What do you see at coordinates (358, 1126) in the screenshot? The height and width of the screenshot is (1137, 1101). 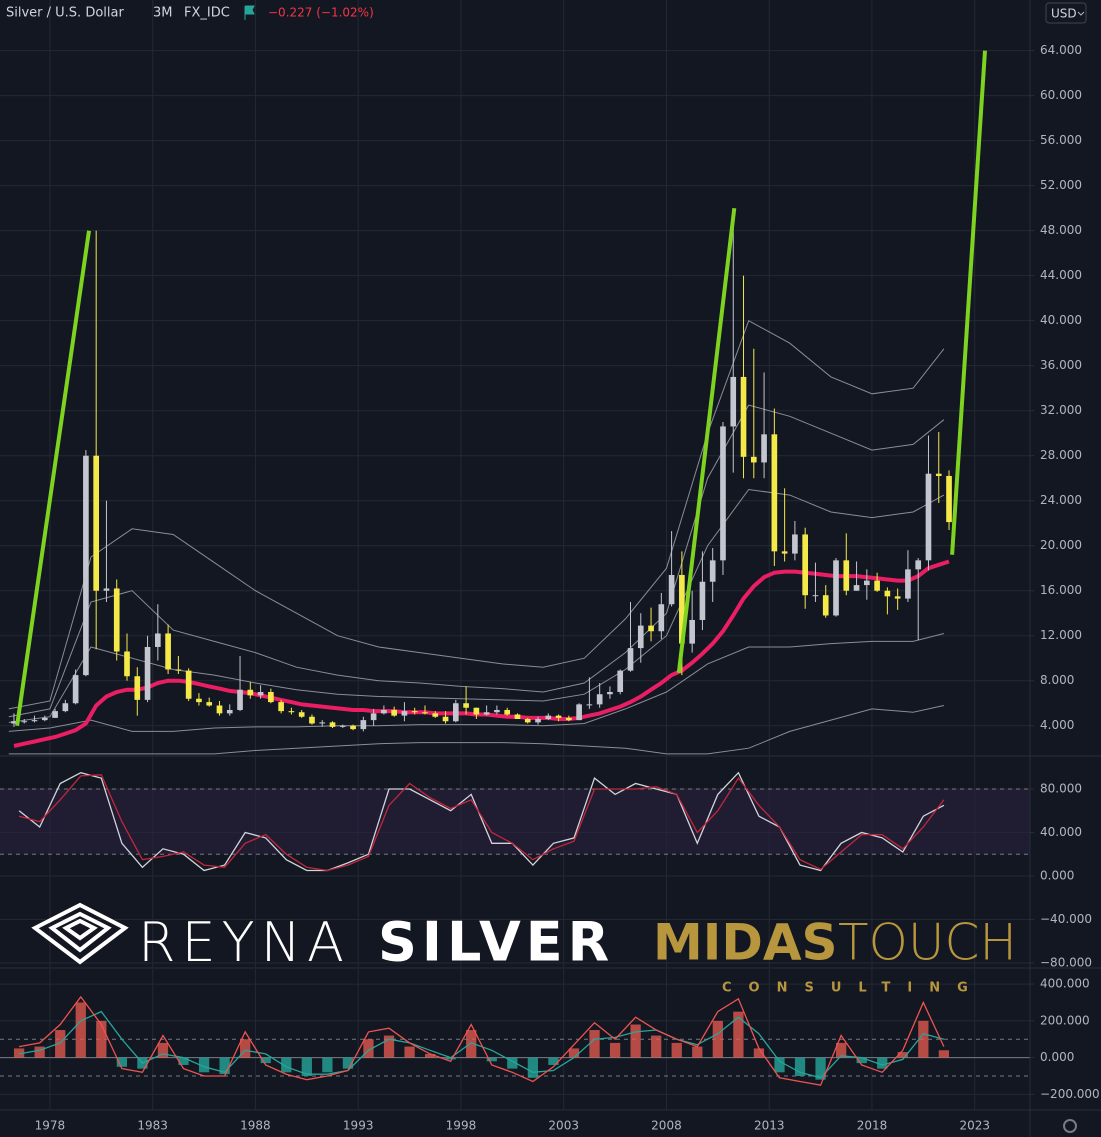 I see `x-tick-label: 1993` at bounding box center [358, 1126].